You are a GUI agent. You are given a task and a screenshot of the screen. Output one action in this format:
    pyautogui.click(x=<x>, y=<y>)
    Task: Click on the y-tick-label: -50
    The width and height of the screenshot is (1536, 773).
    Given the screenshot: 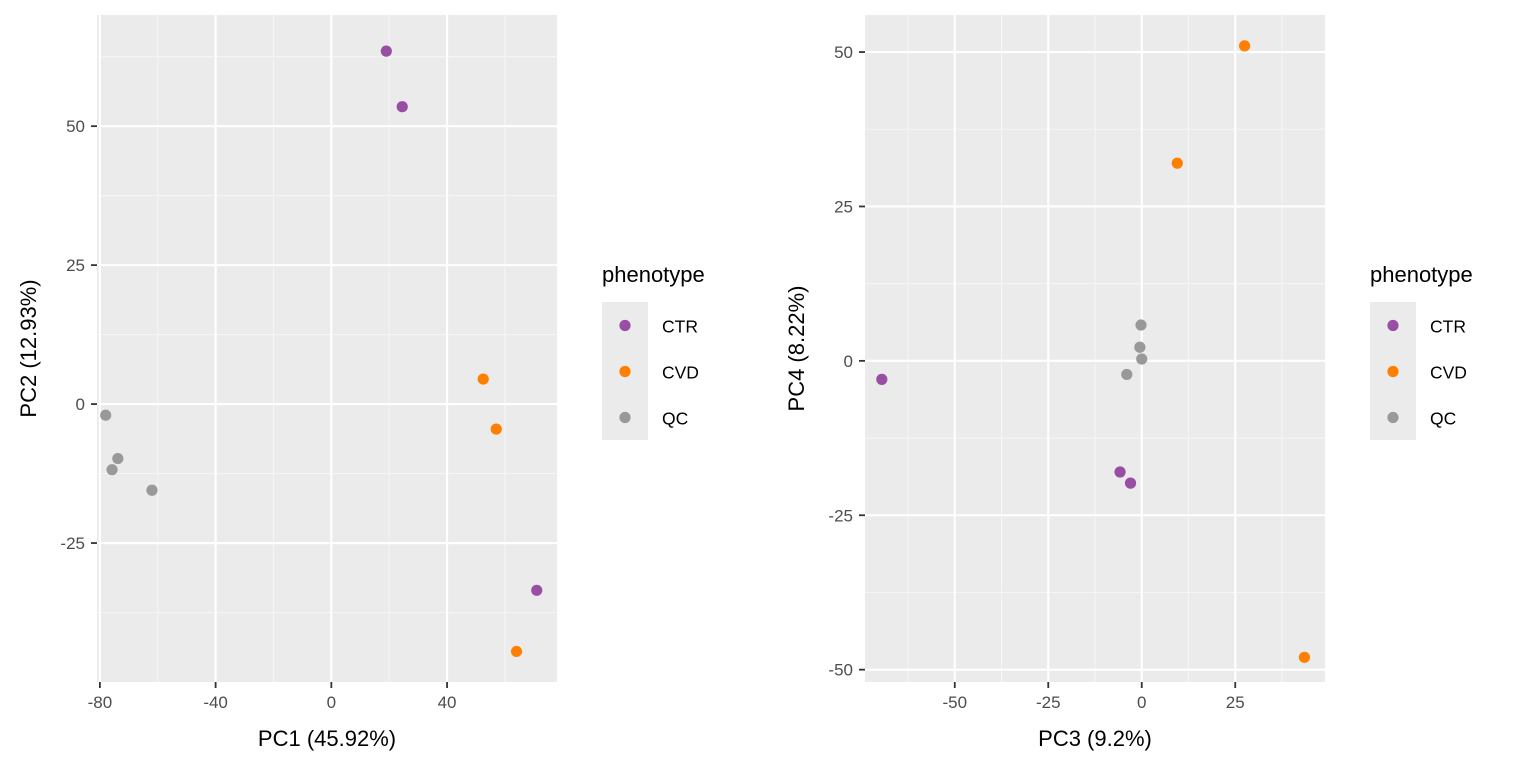 What is the action you would take?
    pyautogui.click(x=840, y=670)
    